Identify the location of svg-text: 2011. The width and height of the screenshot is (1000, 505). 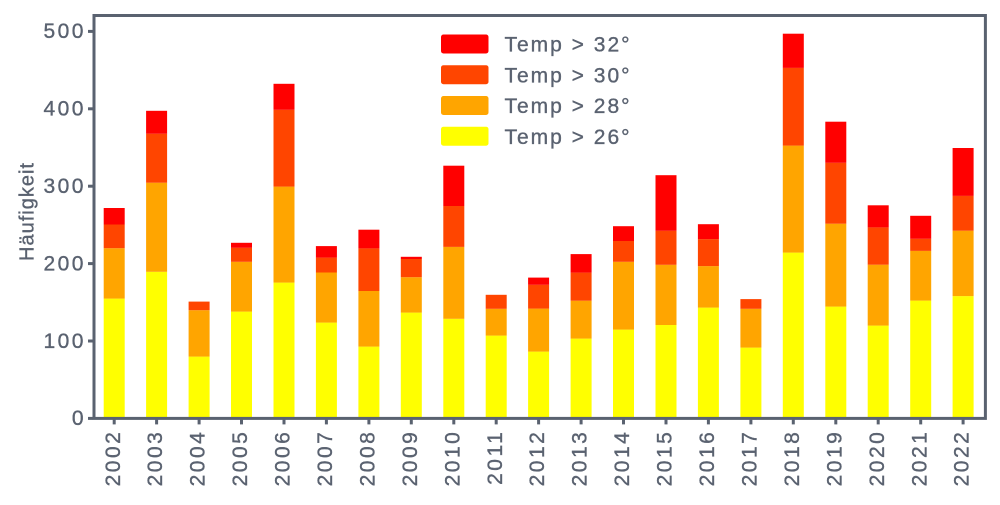
(495, 457).